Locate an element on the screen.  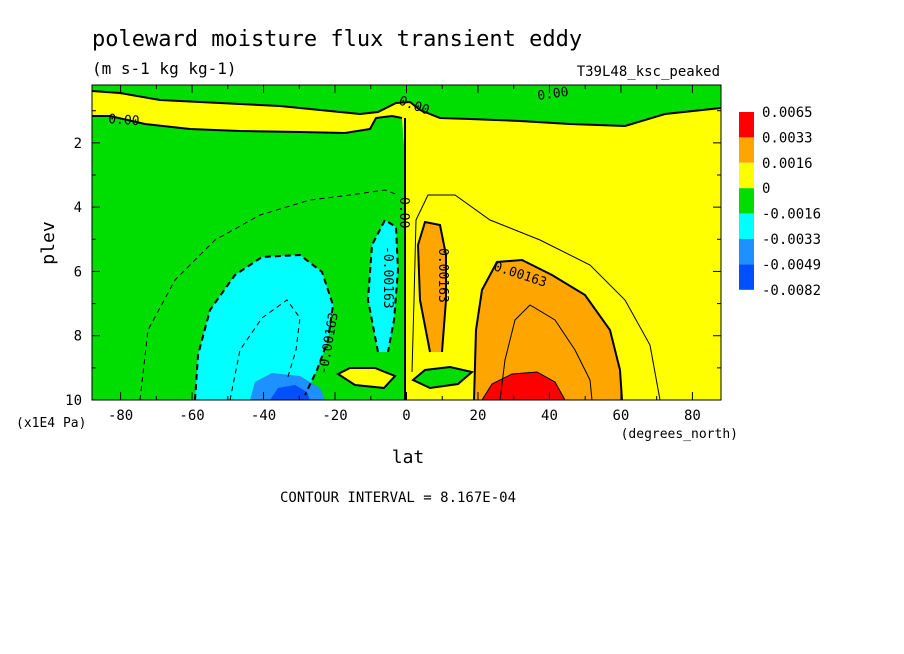
x-tick-label: 60 is located at coordinates (621, 416).